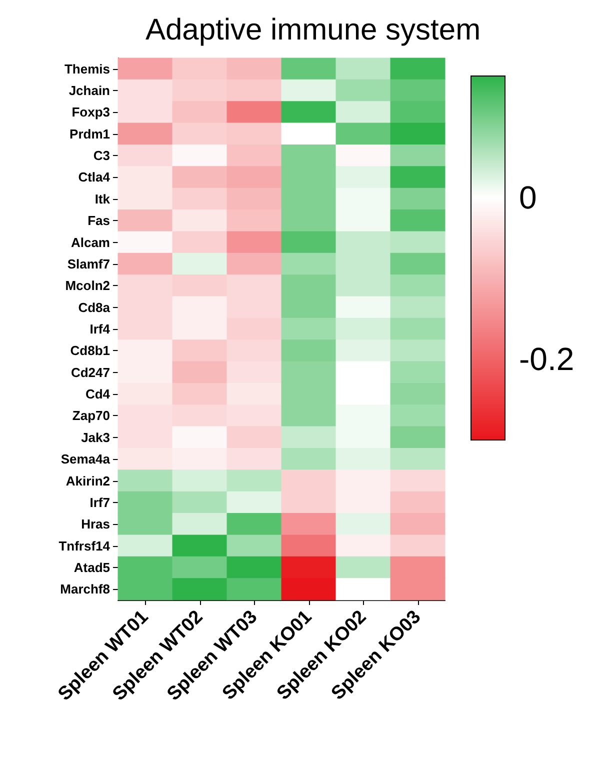 The width and height of the screenshot is (592, 757). Describe the element at coordinates (84, 546) in the screenshot. I see `y-tick-label: Tnfrsf14` at that location.